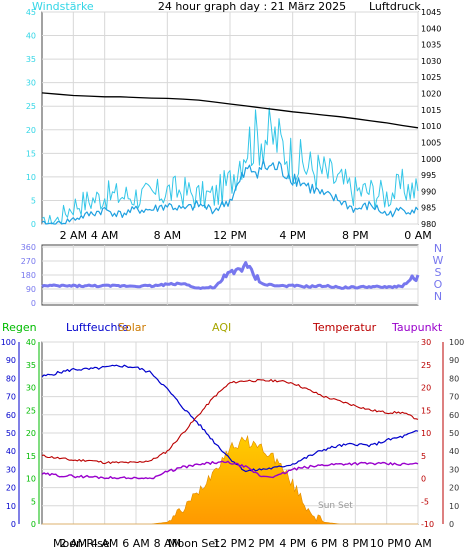 This screenshot has width=467, height=556. I want to click on p2-ytick-label: 180, so click(28, 275).